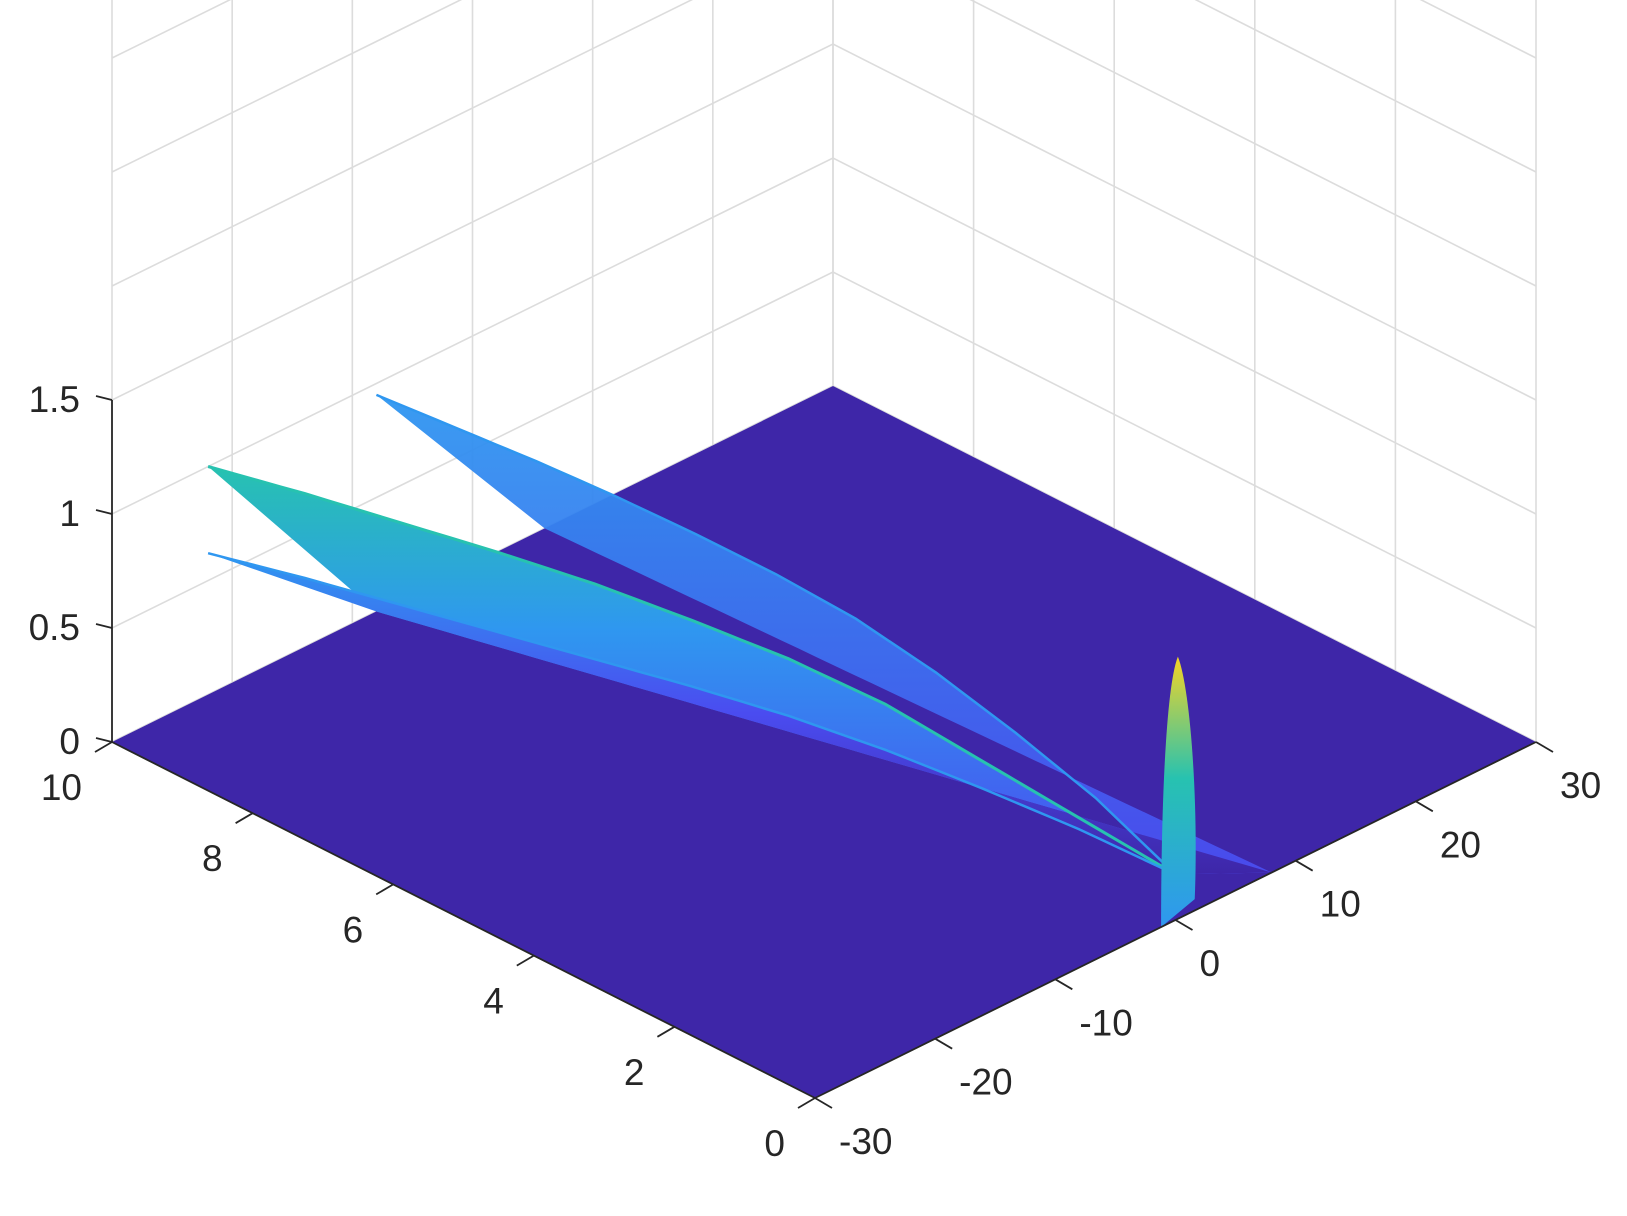 The height and width of the screenshot is (1216, 1627). I want to click on x-tick-label: 30, so click(1580, 785).